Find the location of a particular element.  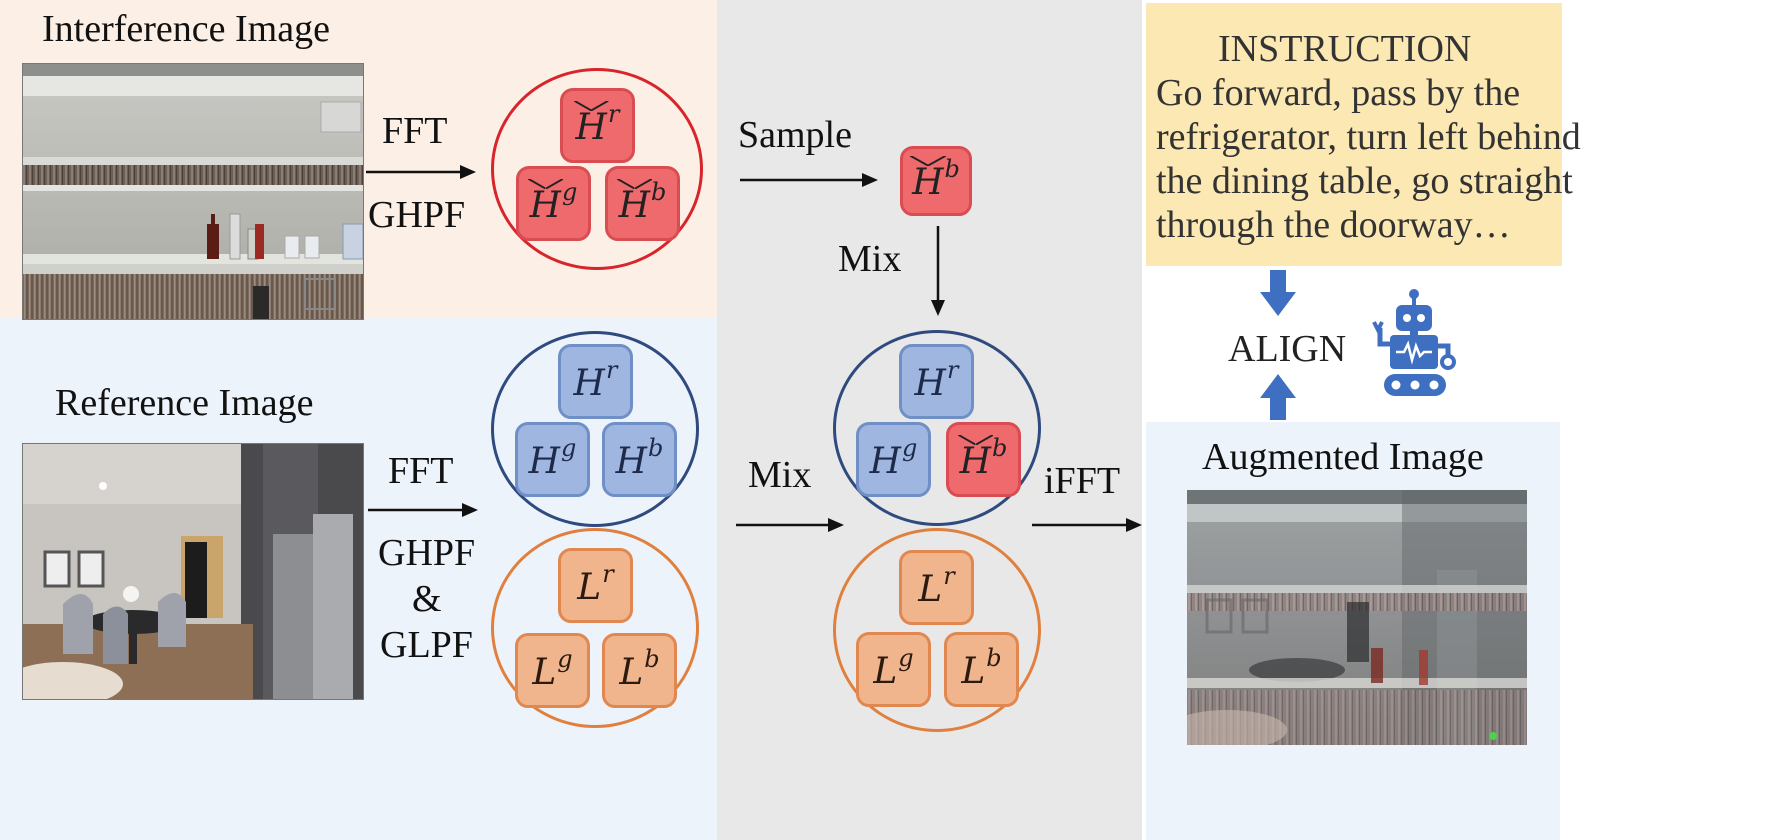

robot-icon is located at coordinates (1414, 342).